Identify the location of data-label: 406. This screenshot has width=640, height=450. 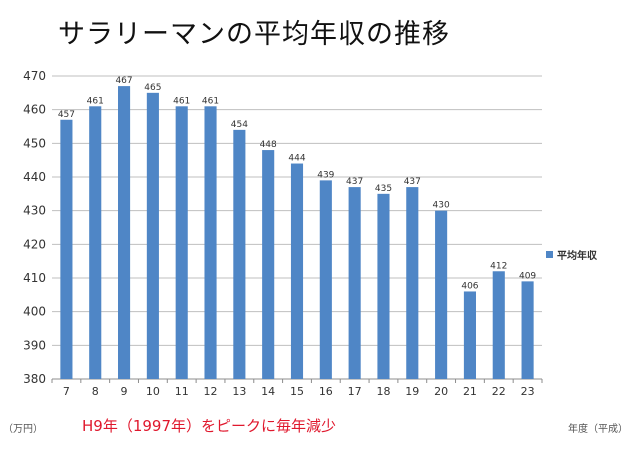
(469, 286).